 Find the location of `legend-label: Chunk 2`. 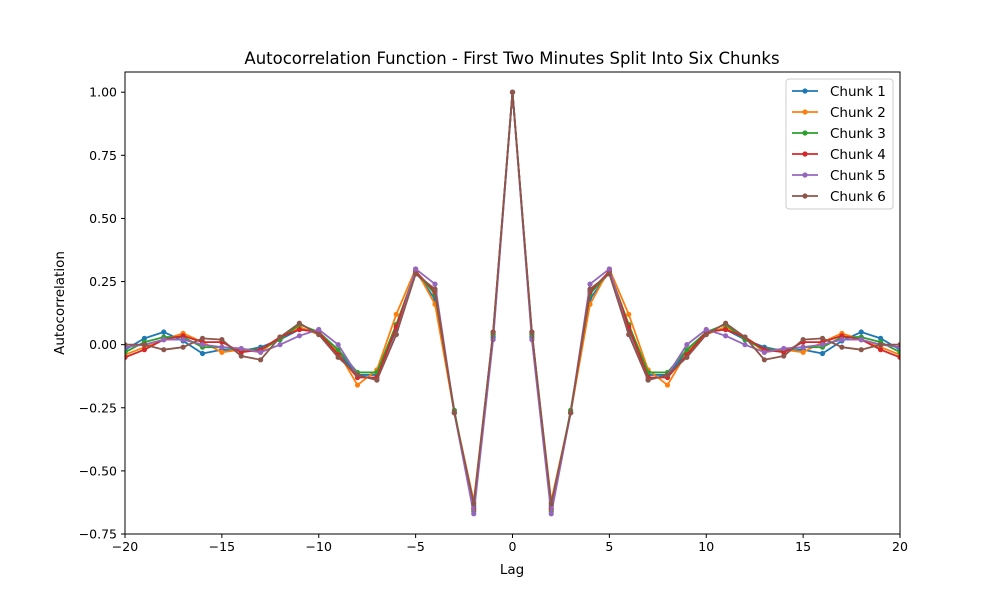

legend-label: Chunk 2 is located at coordinates (858, 113).